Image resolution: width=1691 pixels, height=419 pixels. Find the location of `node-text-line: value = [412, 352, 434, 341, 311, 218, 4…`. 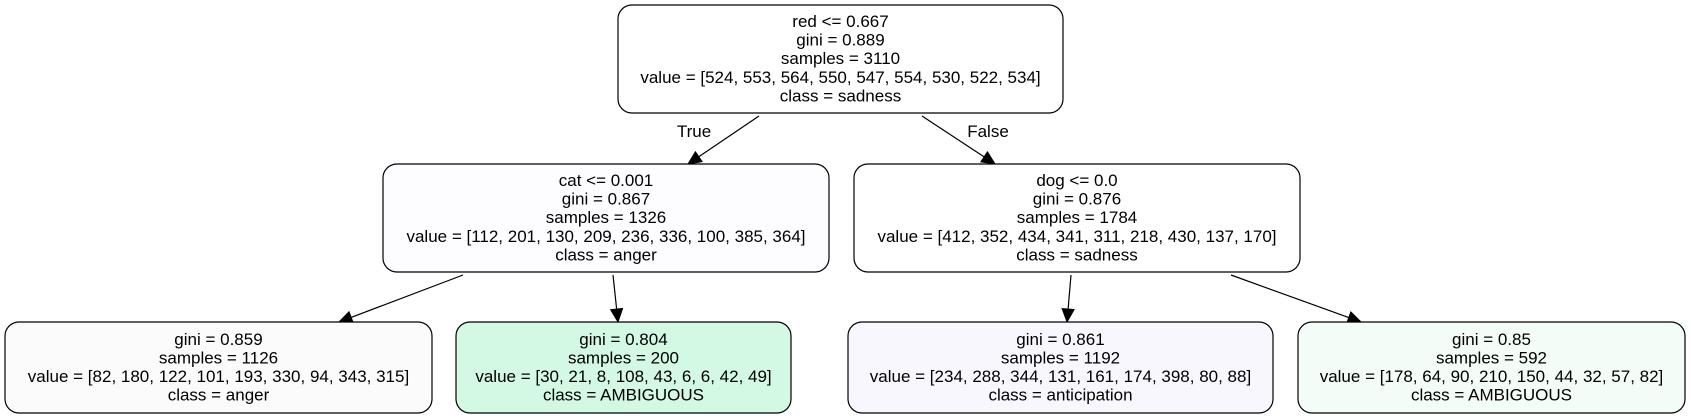

node-text-line: value = [412, 352, 434, 341, 311, 218, 4… is located at coordinates (1076, 236).